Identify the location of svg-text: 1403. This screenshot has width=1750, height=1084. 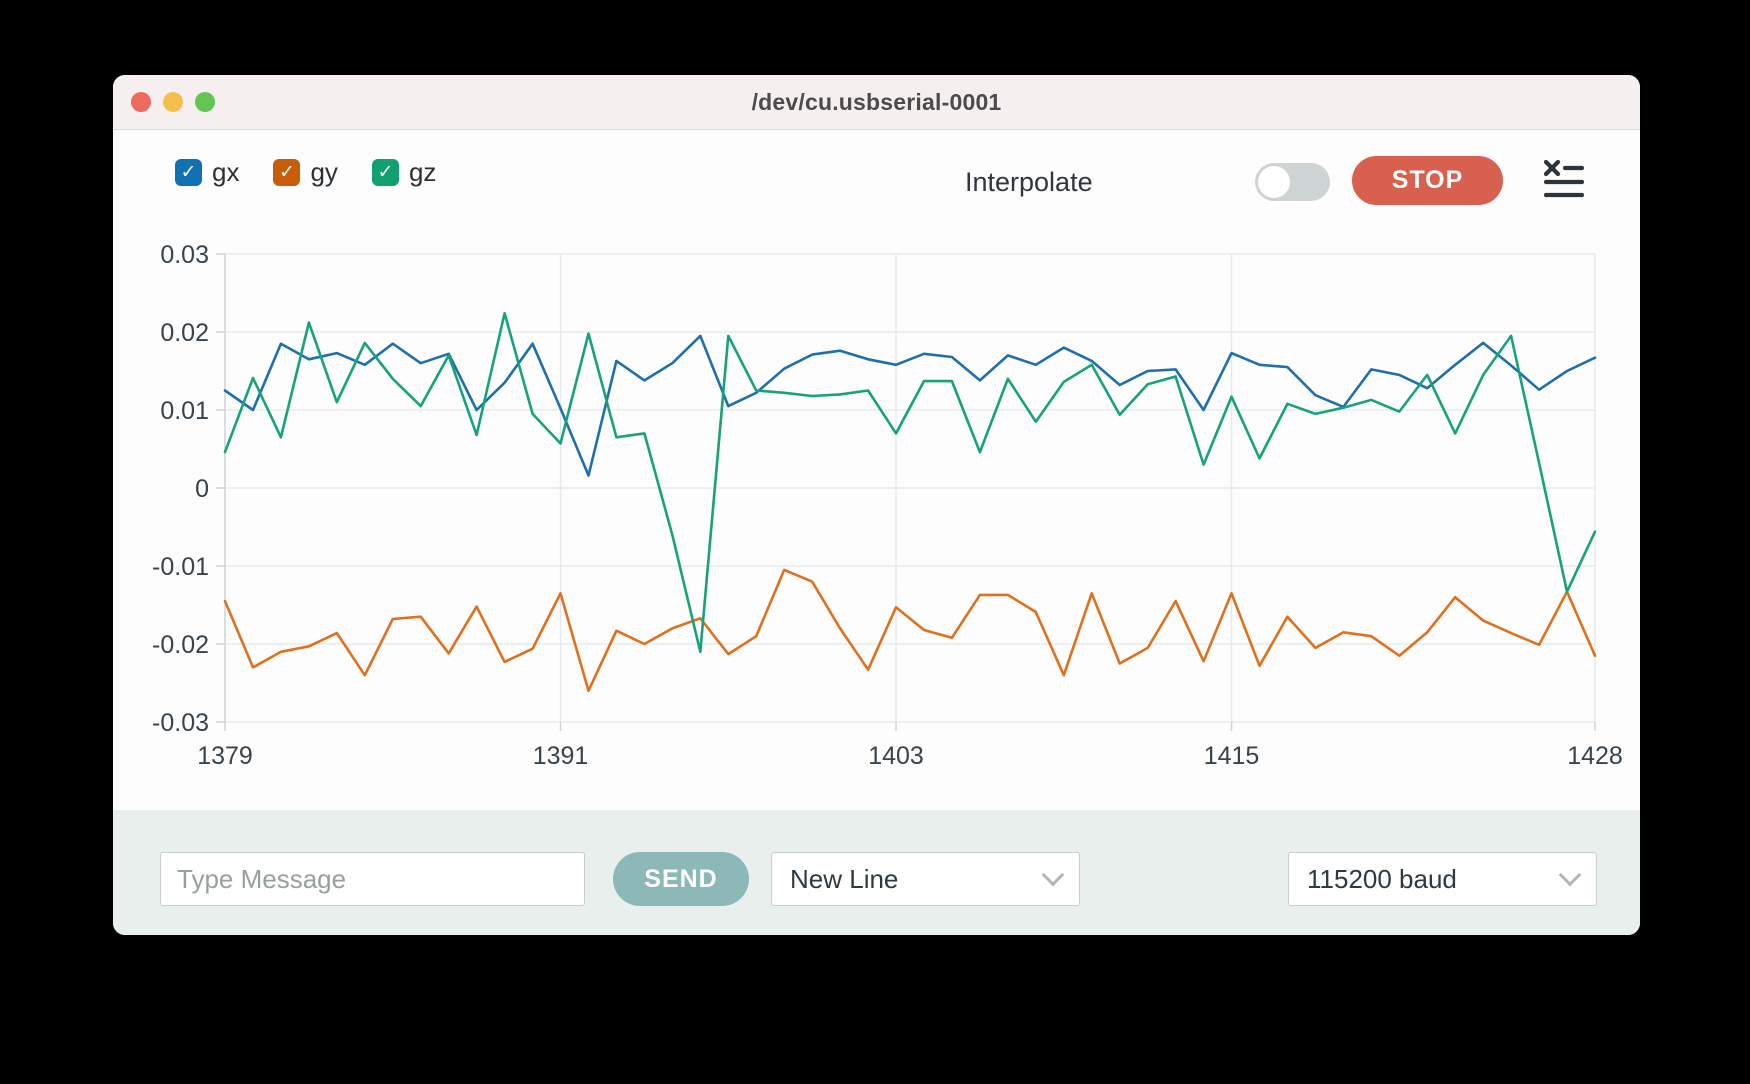
(896, 756).